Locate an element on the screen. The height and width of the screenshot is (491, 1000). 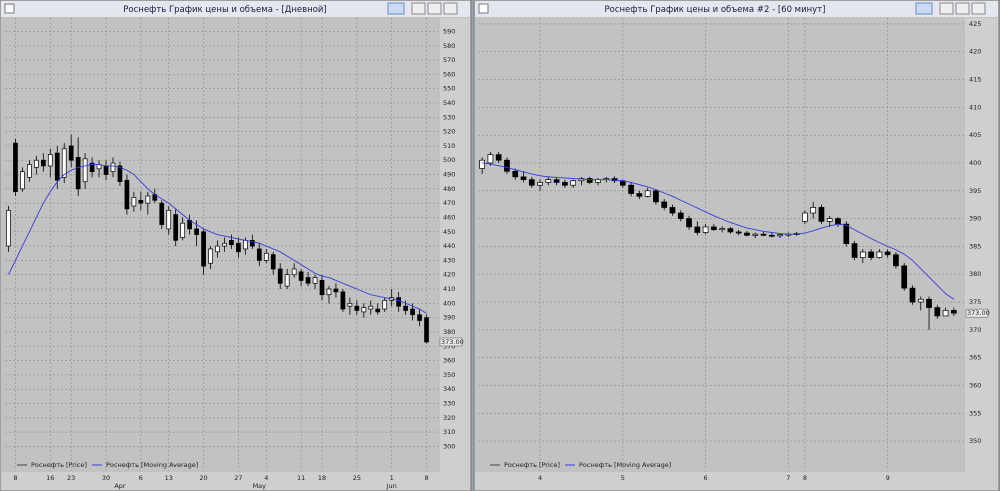
y-tick-label: 520 is located at coordinates (449, 132).